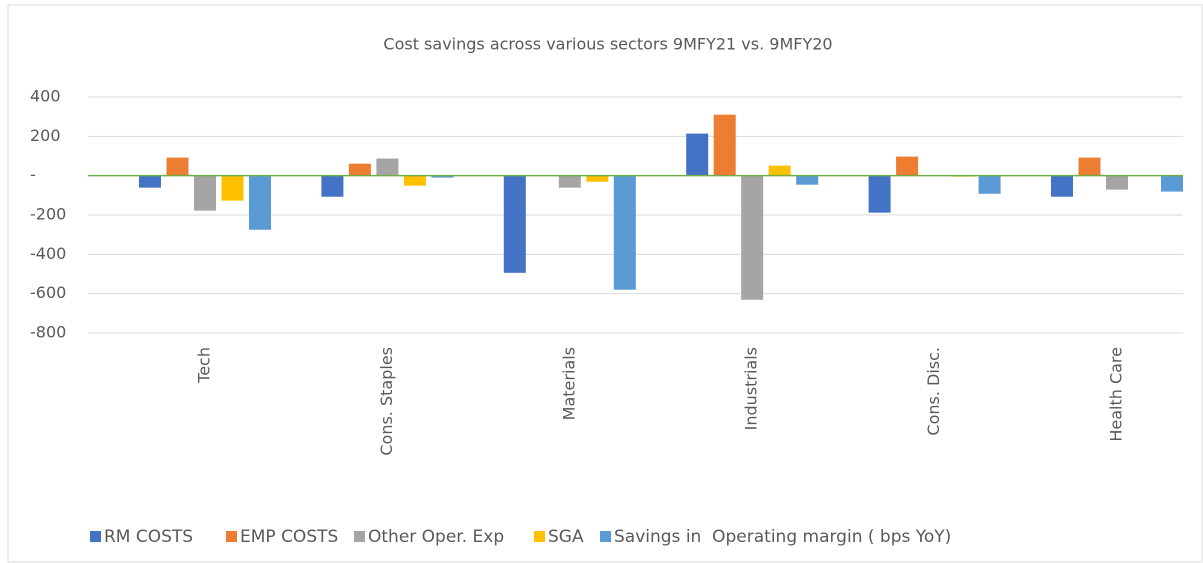 This screenshot has height=563, width=1203. What do you see at coordinates (568, 383) in the screenshot?
I see `x-tick-label: Materials` at bounding box center [568, 383].